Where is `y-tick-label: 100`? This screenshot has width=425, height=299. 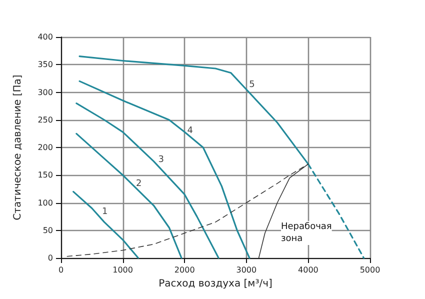 y-tick-label: 100 is located at coordinates (45, 203).